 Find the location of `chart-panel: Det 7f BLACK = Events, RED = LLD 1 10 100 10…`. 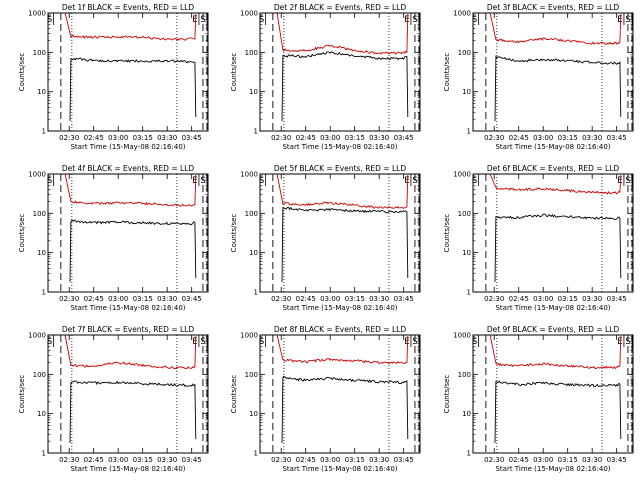

chart-panel: Det 7f BLACK = Events, RED = LLD 1 10 100 10… is located at coordinates (113, 399).